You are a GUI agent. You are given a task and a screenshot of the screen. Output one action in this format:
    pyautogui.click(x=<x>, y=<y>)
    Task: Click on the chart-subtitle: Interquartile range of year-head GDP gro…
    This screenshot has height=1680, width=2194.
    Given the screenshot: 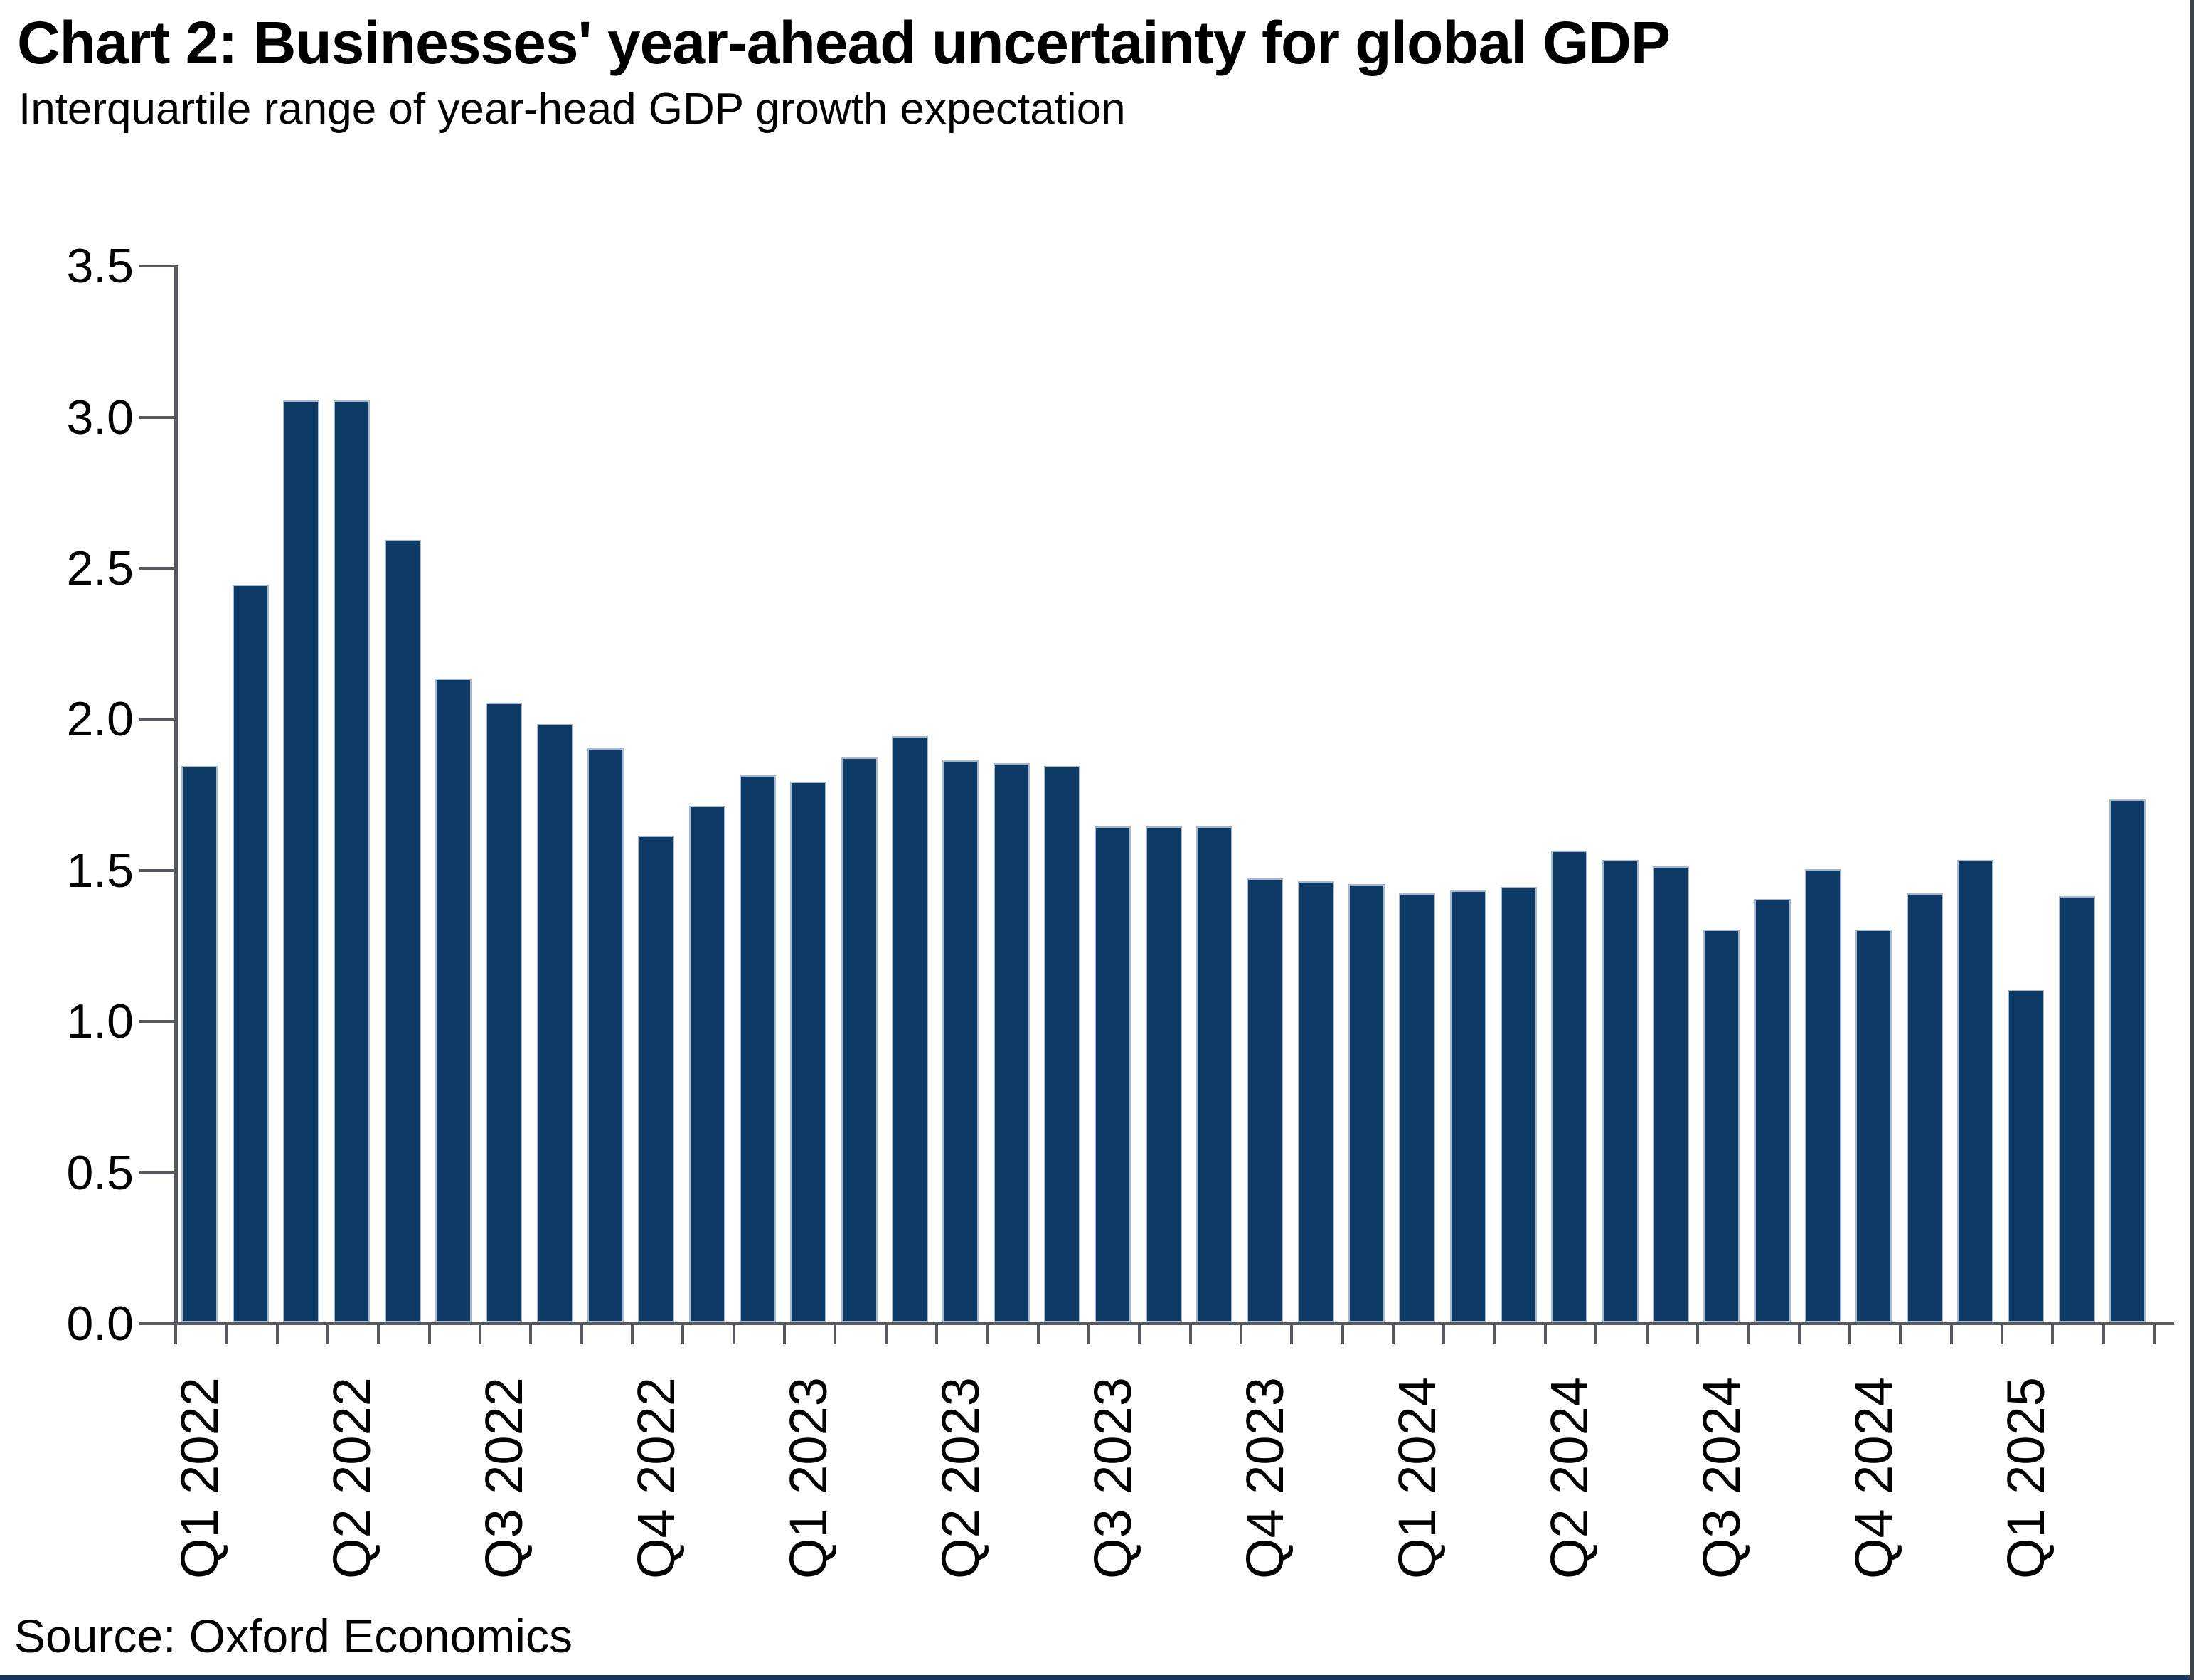 What is the action you would take?
    pyautogui.click(x=572, y=109)
    